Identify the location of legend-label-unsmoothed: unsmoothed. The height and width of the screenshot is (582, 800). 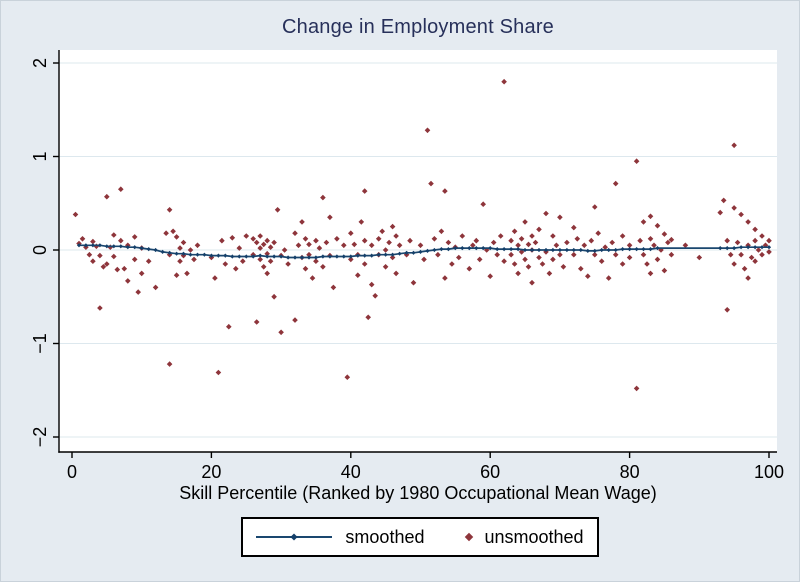
(534, 536).